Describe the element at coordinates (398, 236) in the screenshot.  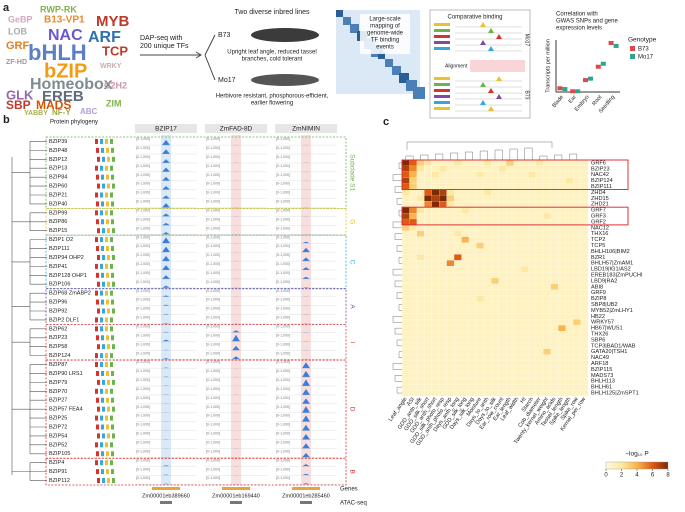
I see `dendrogram` at that location.